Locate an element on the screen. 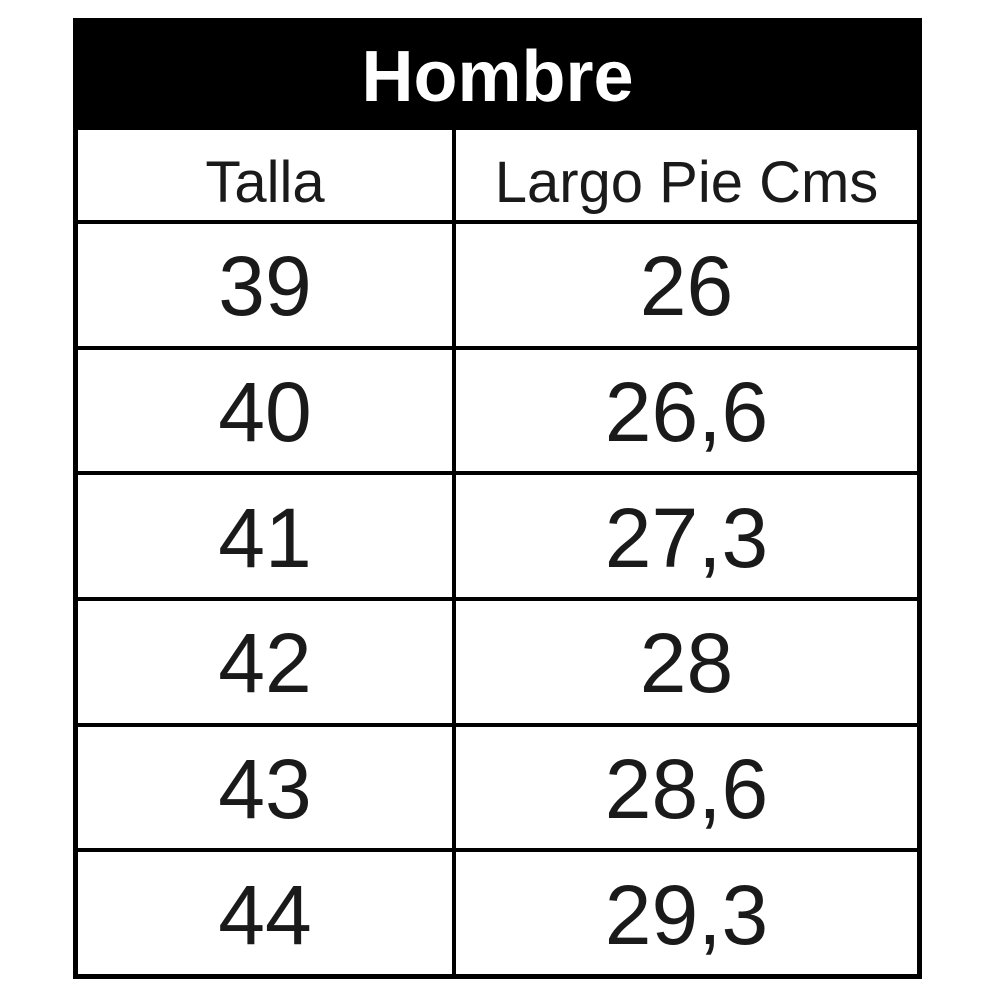 The image size is (1000, 1000). cell-talla: 40 is located at coordinates (267, 410).